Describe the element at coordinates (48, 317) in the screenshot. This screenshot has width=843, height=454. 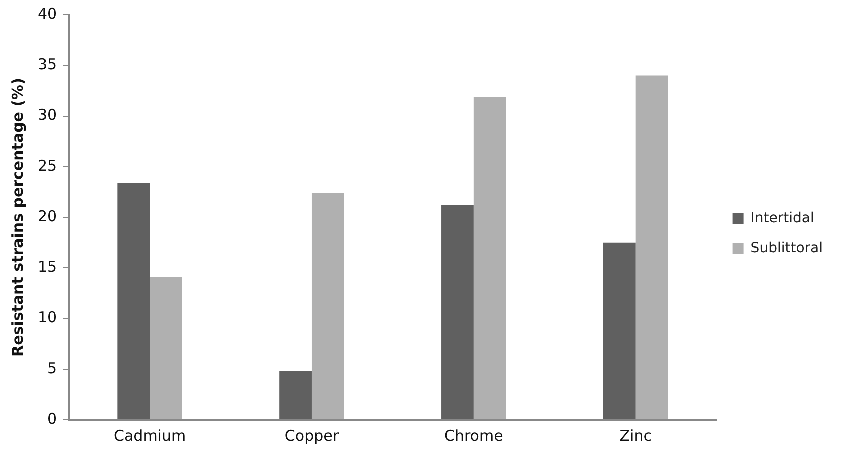
I see `y-tick-label: 10` at that location.